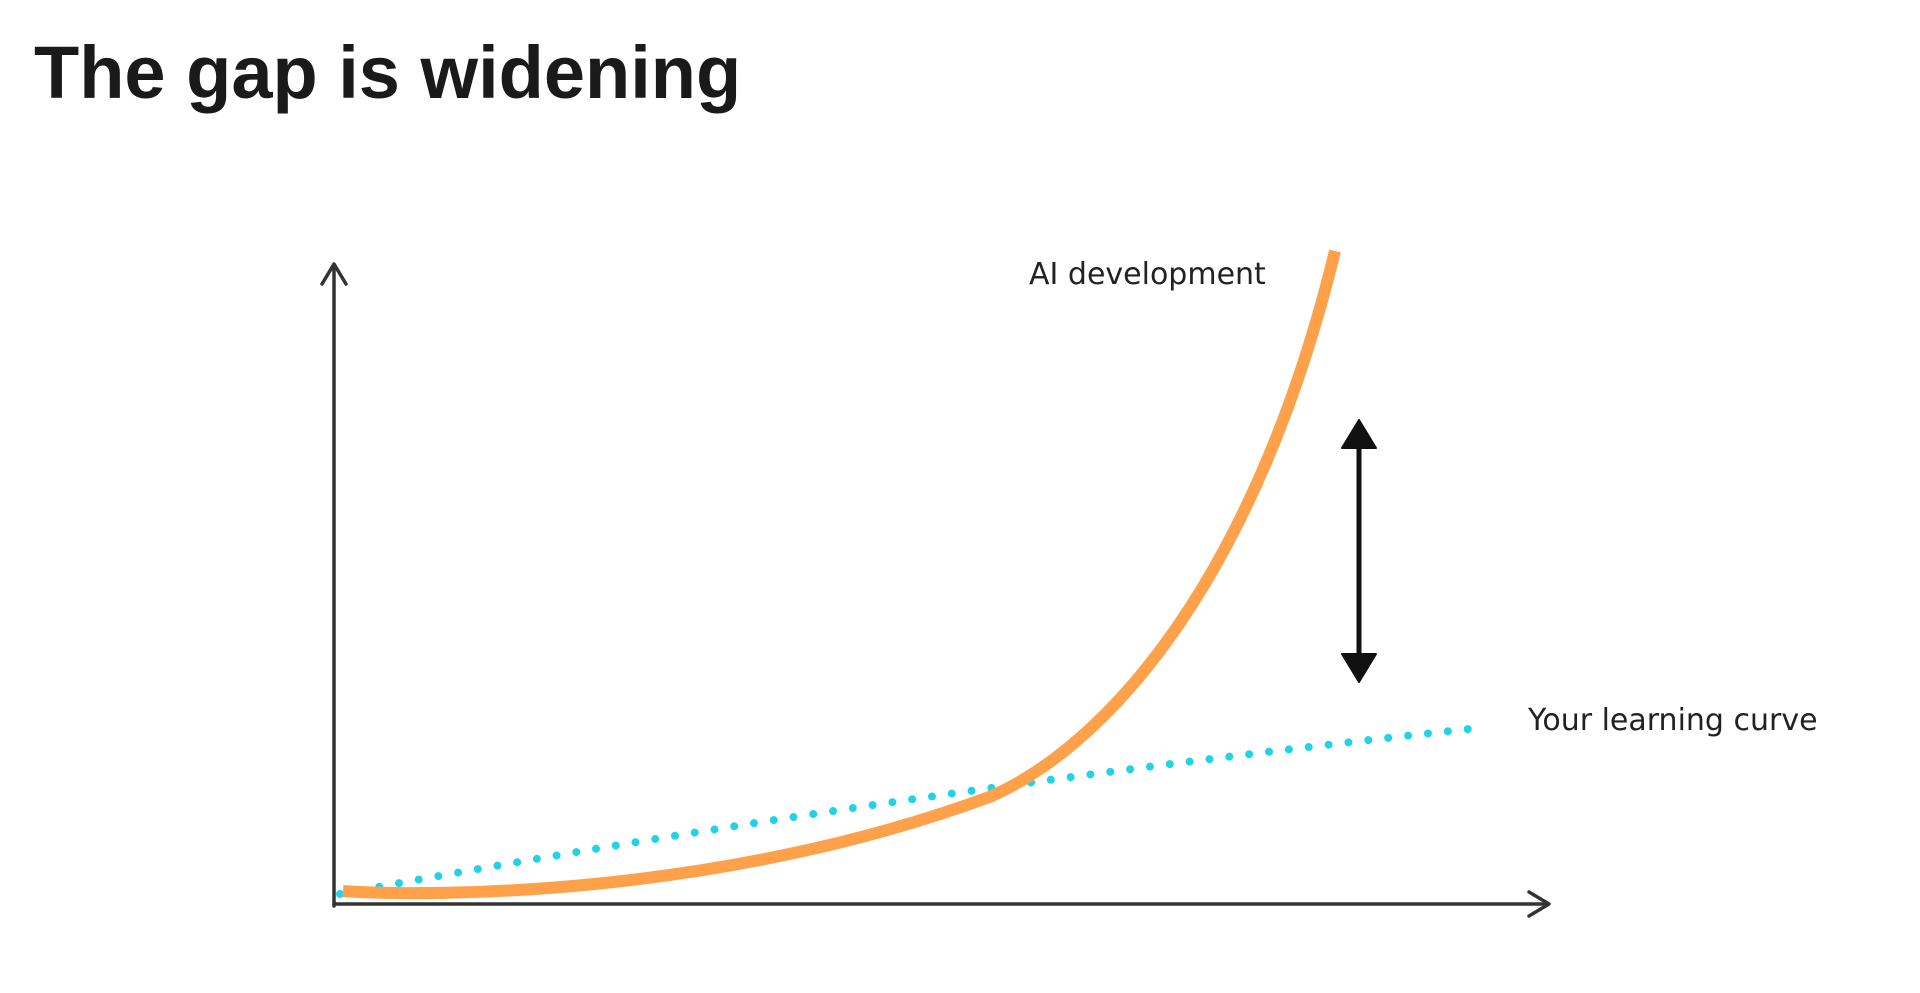  I want to click on y-axis-arrowhead, so click(334, 274).